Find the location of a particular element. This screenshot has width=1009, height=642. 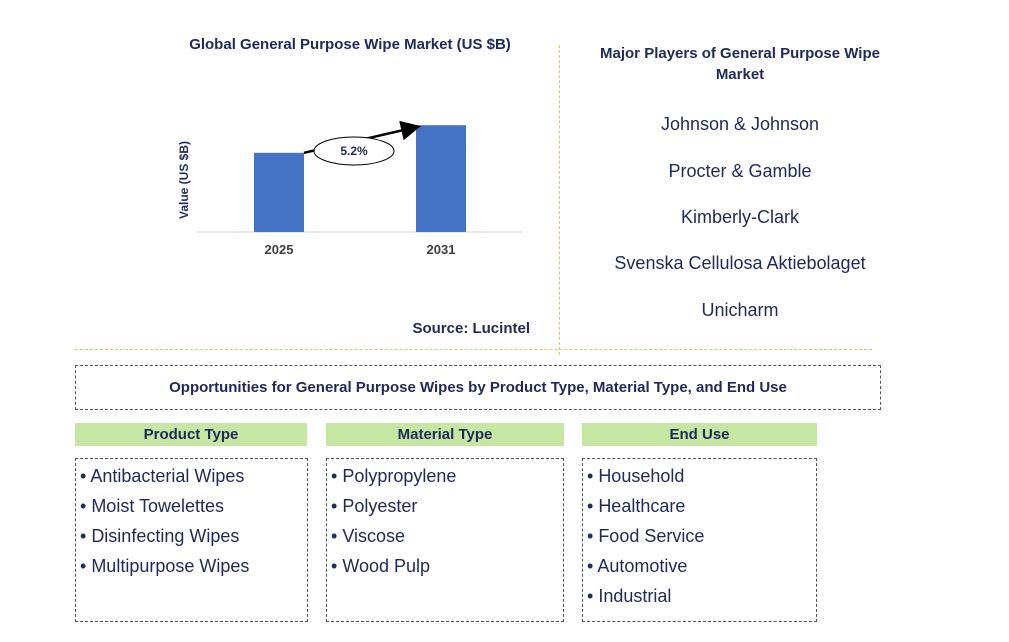

list-item: • Wood Pulp is located at coordinates (381, 566).